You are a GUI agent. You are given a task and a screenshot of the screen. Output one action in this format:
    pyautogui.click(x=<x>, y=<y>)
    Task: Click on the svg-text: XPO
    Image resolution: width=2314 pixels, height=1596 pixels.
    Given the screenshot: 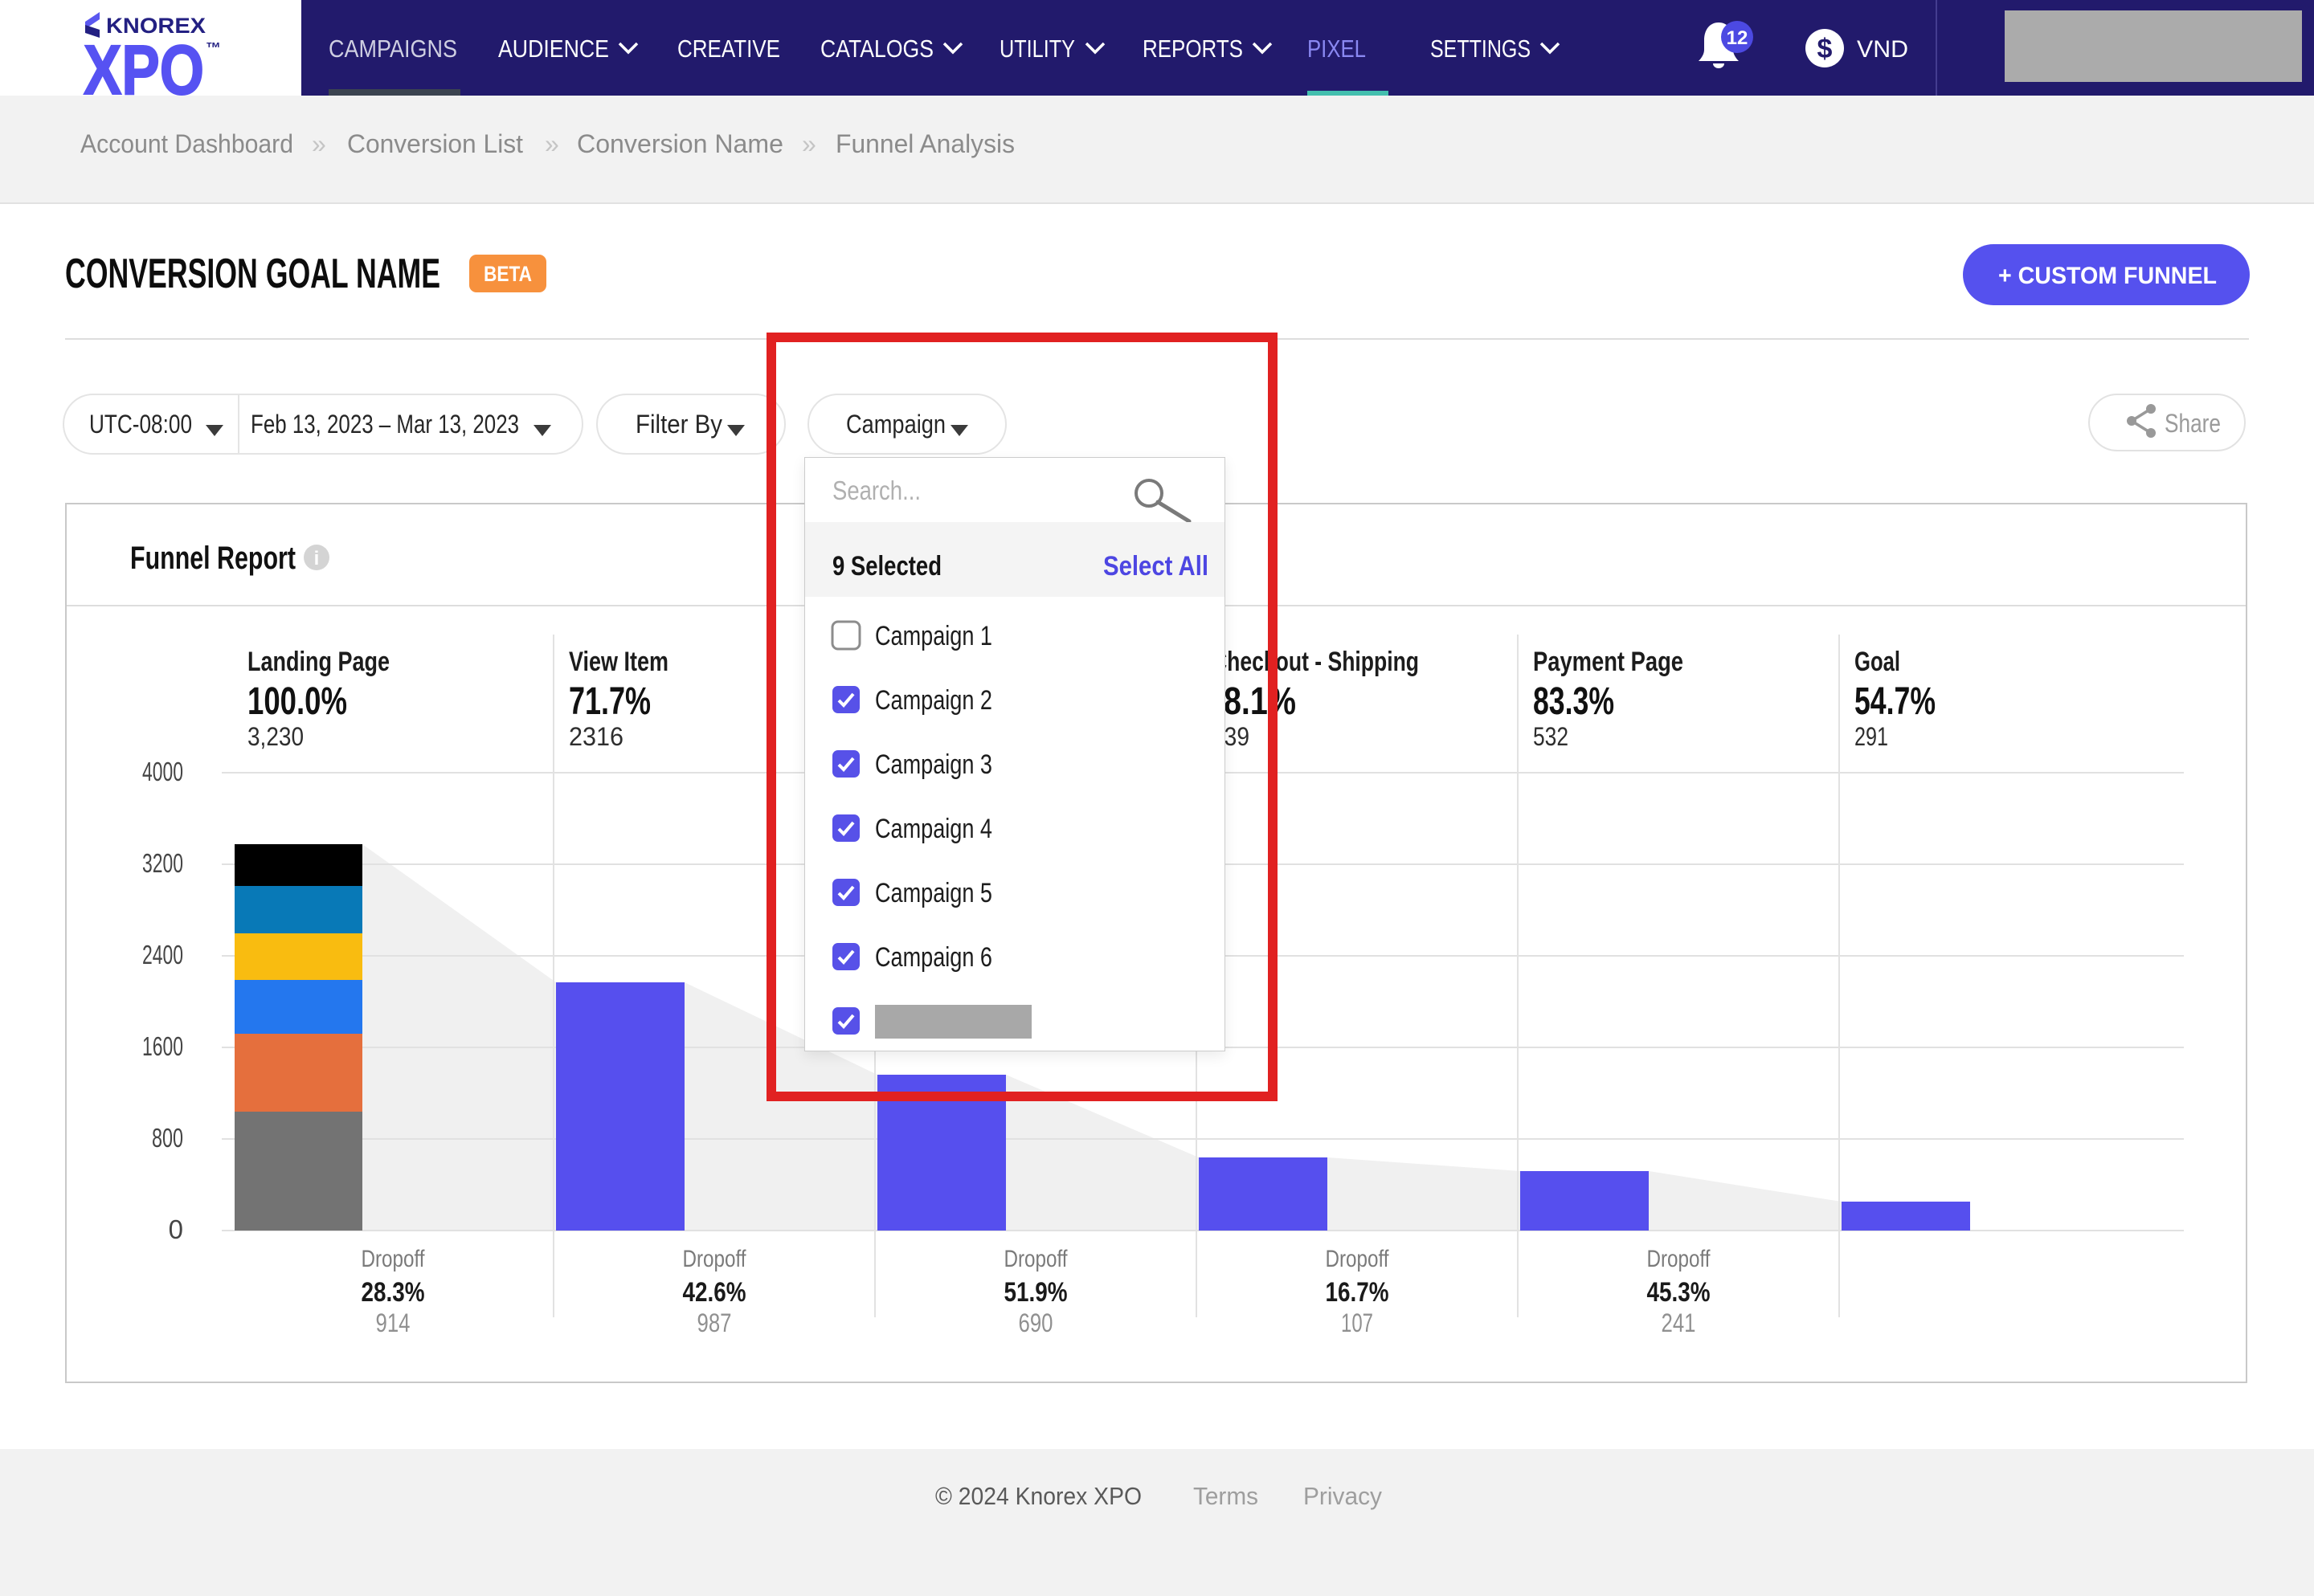 What is the action you would take?
    pyautogui.click(x=144, y=70)
    